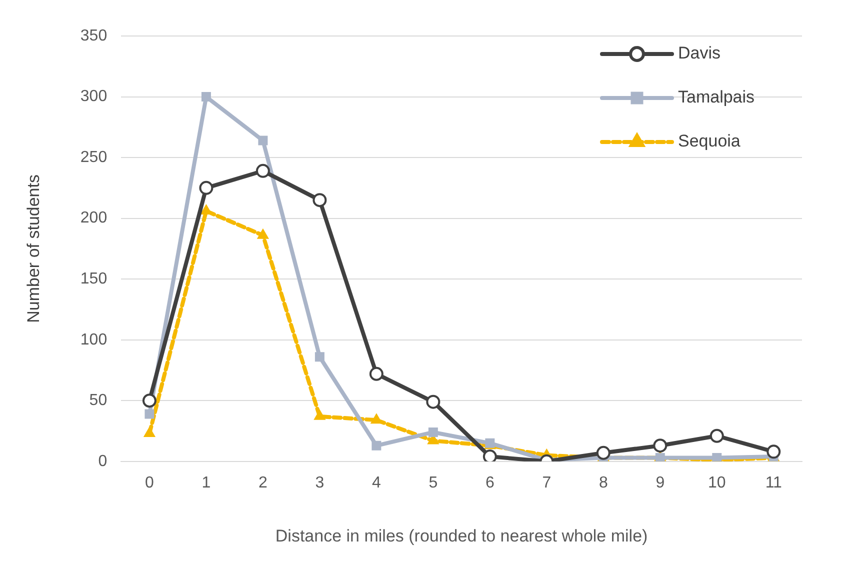  What do you see at coordinates (319, 483) in the screenshot?
I see `x-tick-label: 3` at bounding box center [319, 483].